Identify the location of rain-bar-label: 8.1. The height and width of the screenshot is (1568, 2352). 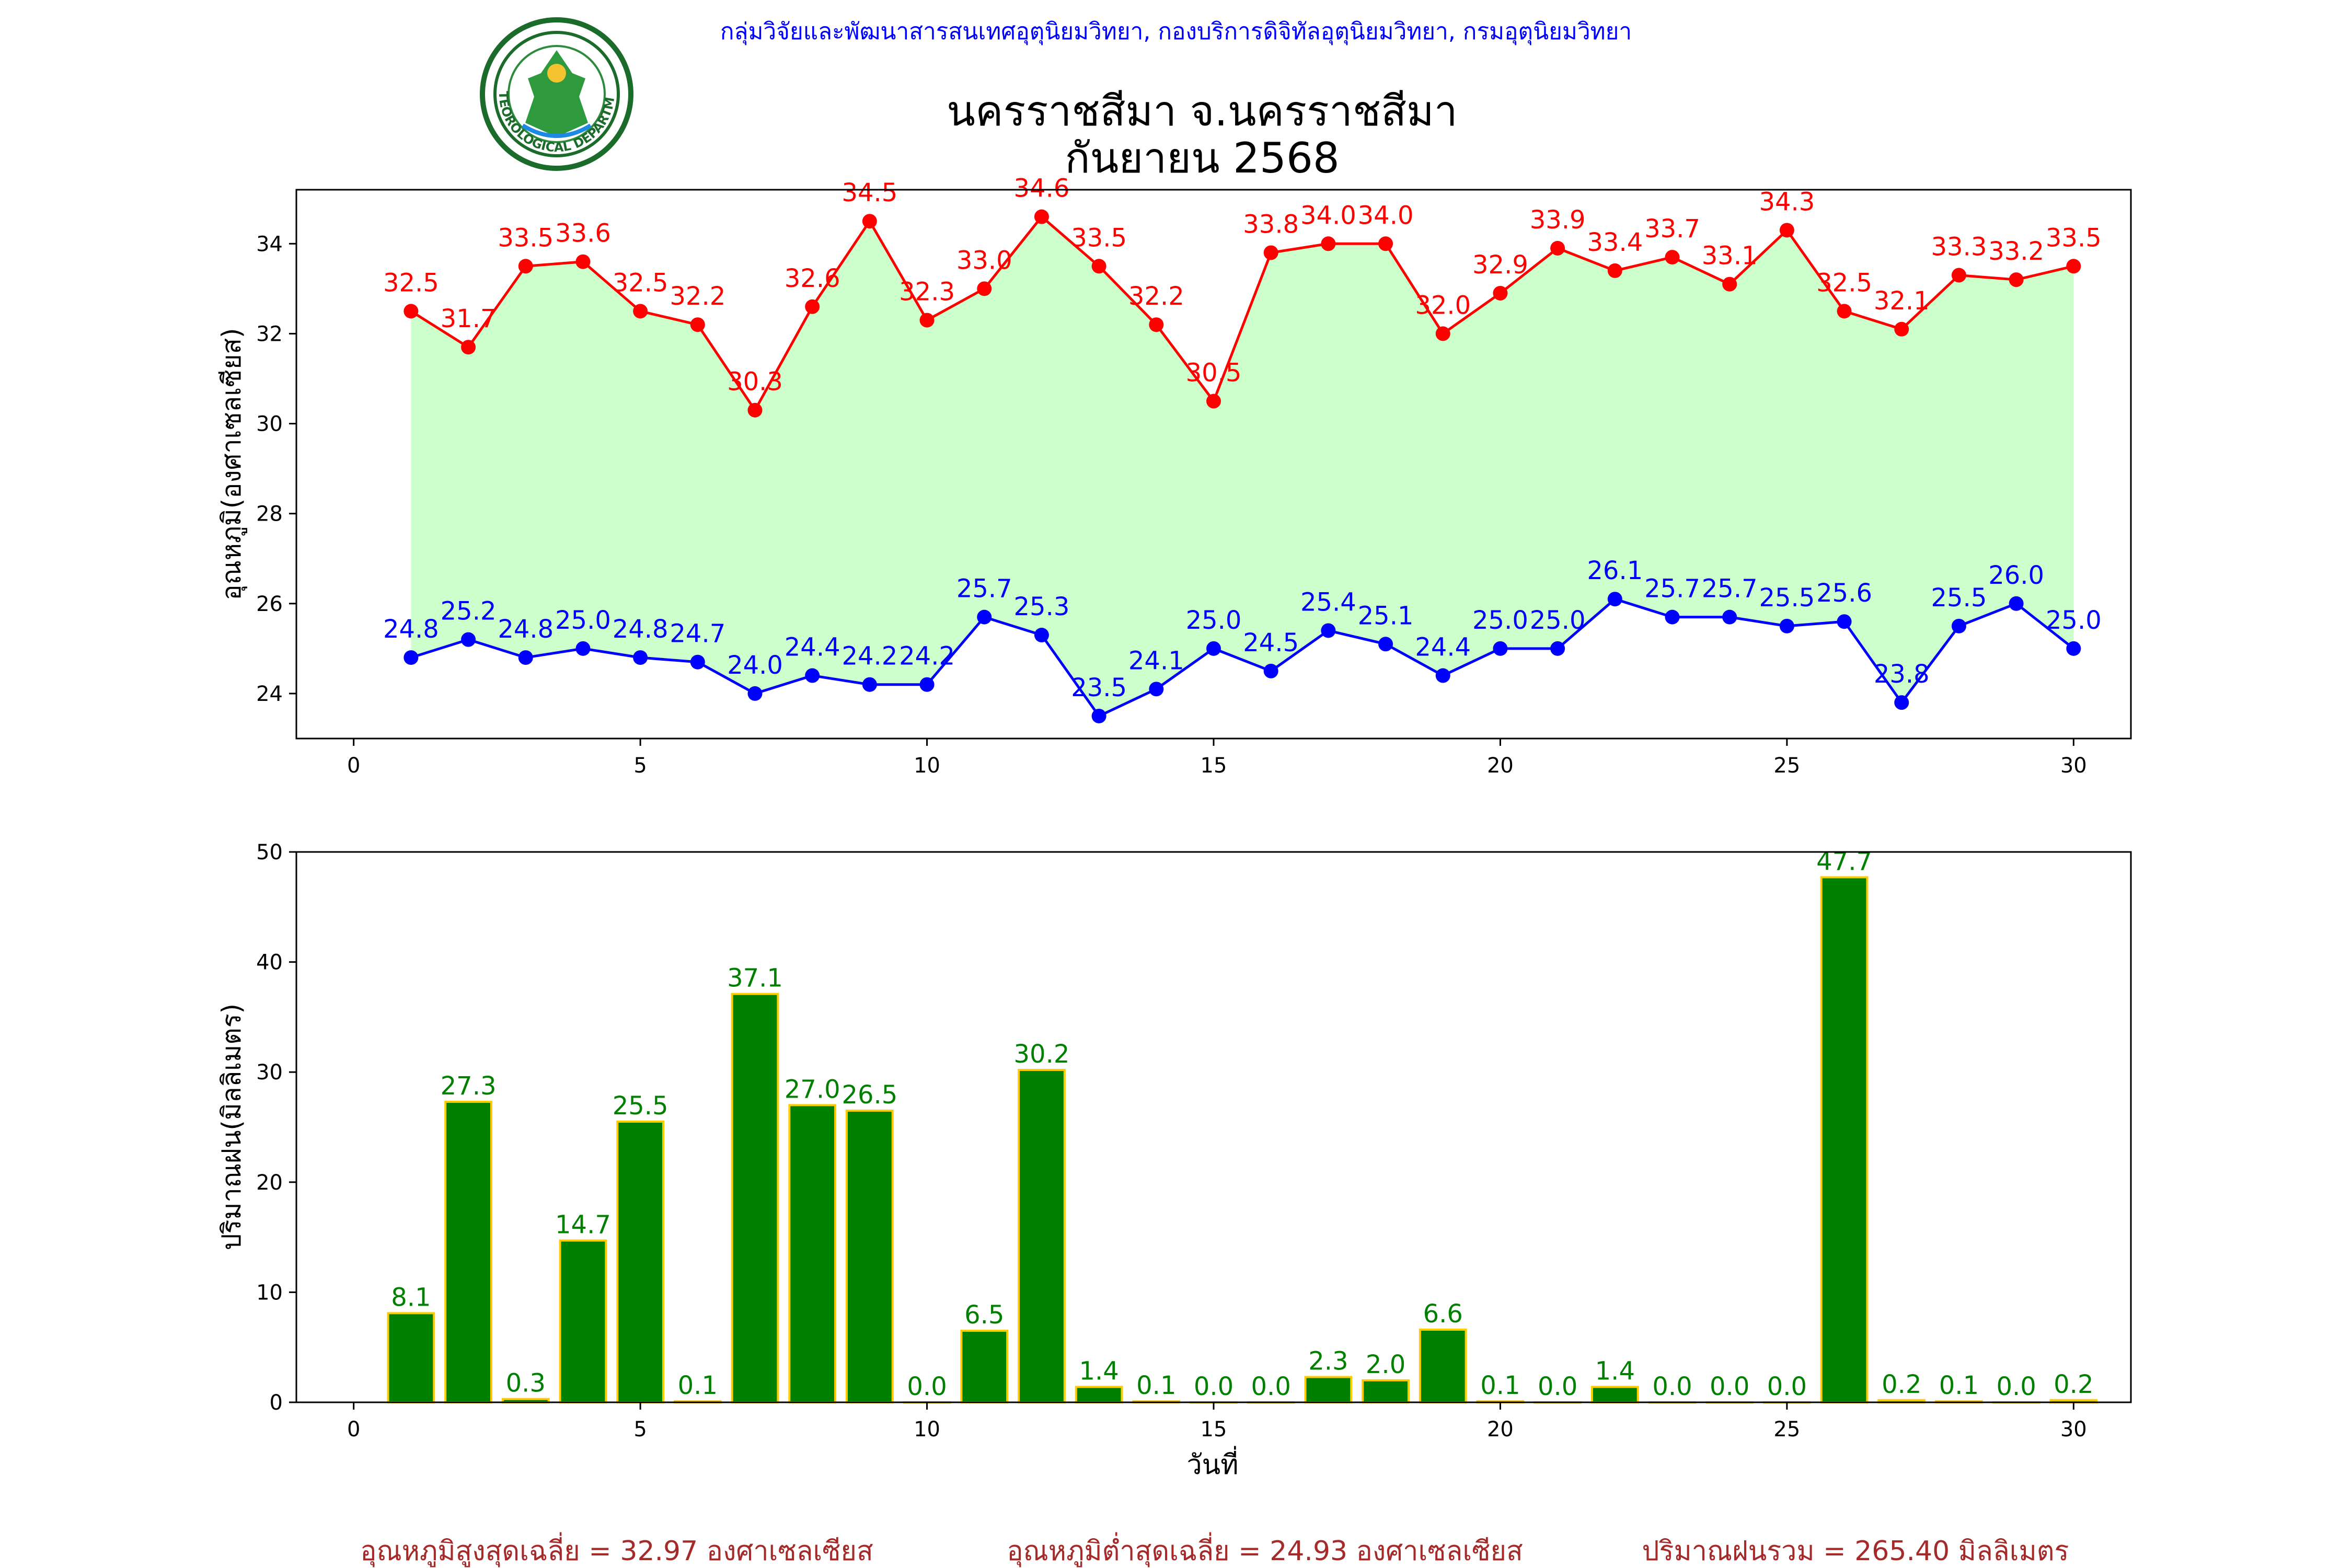
(411, 1297).